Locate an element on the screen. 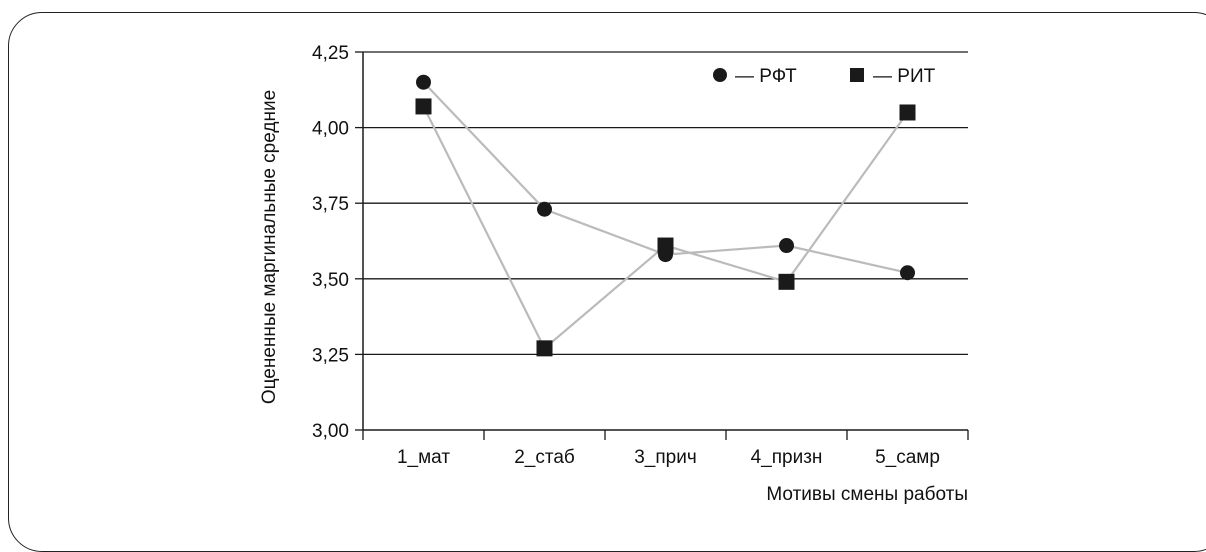  legend-marker-square is located at coordinates (857, 75).